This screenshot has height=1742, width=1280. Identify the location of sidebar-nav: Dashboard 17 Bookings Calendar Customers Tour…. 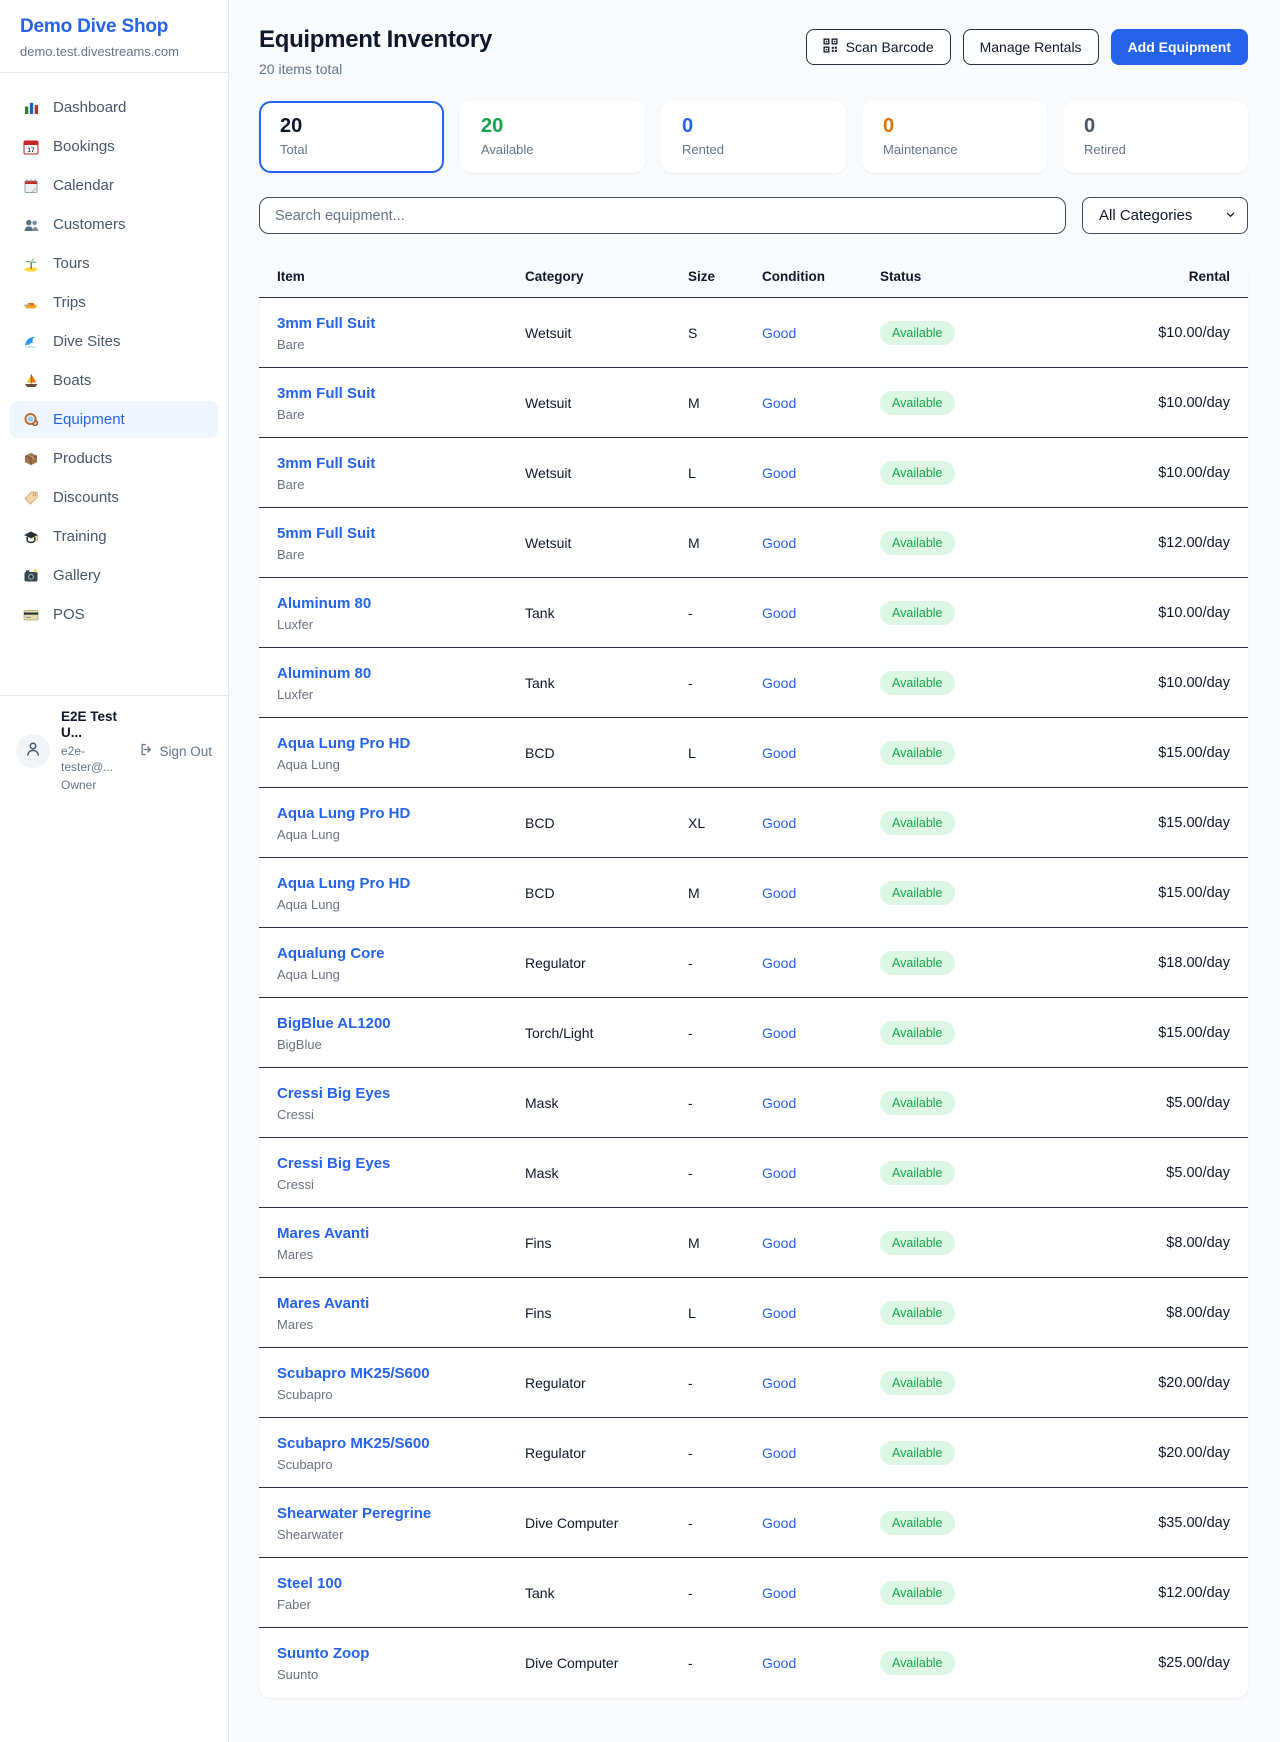
(114, 354).